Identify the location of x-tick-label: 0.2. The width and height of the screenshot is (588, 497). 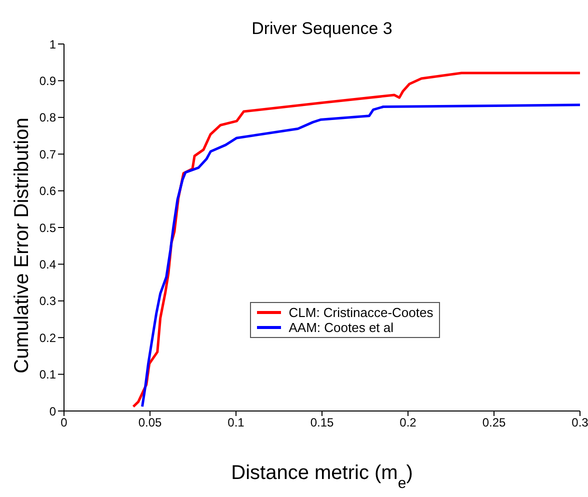
(408, 423).